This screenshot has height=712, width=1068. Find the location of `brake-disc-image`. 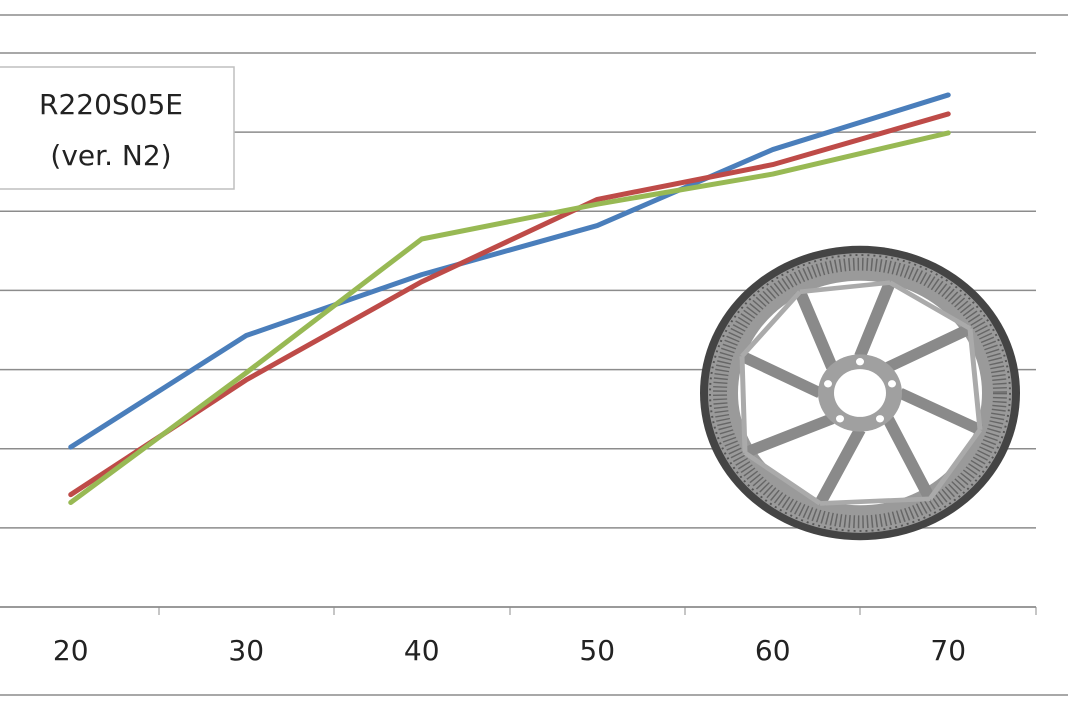

brake-disc-image is located at coordinates (860, 393).